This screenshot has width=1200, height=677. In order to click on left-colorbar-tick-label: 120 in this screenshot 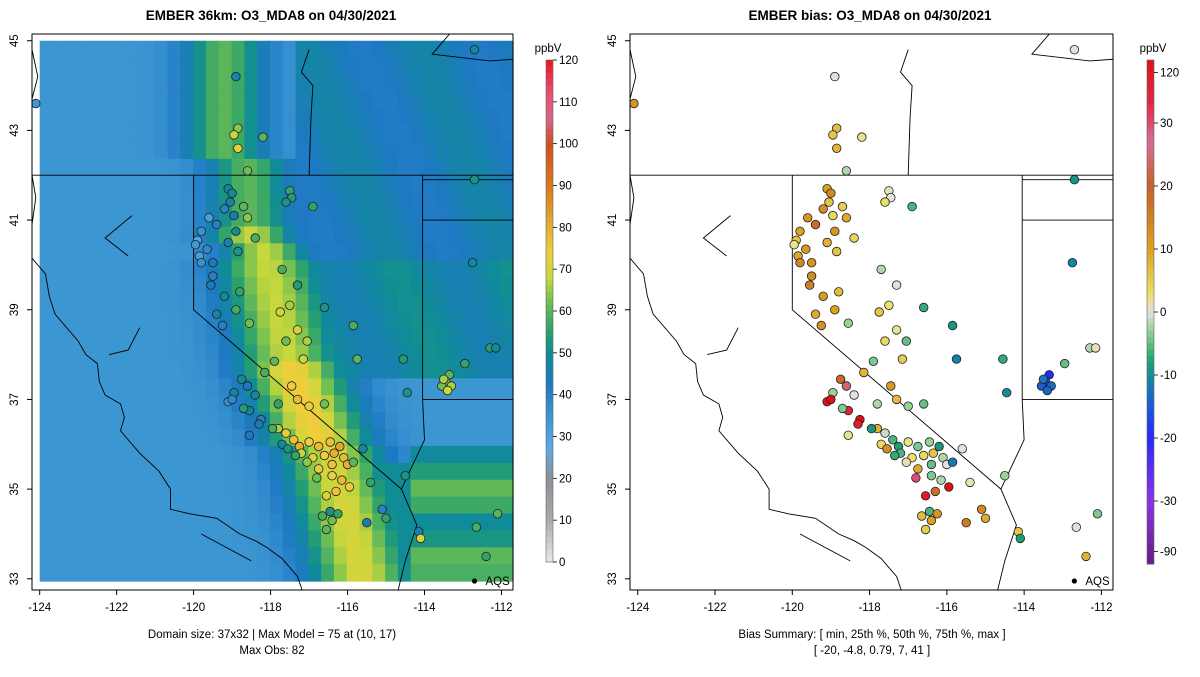, I will do `click(568, 61)`.